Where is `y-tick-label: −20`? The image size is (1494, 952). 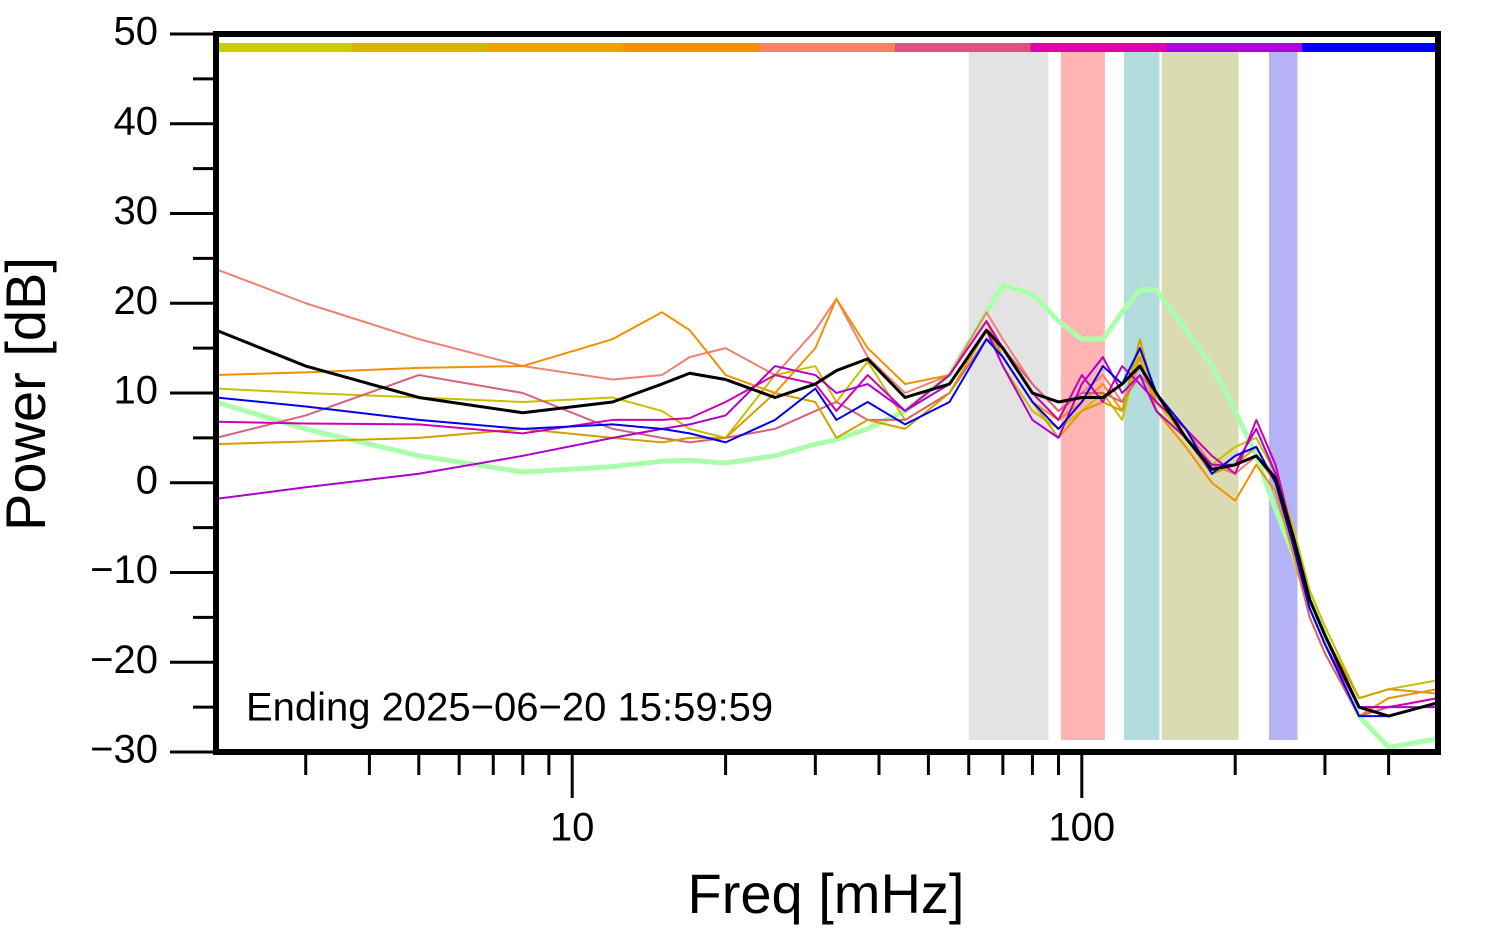 y-tick-label: −20 is located at coordinates (124, 660).